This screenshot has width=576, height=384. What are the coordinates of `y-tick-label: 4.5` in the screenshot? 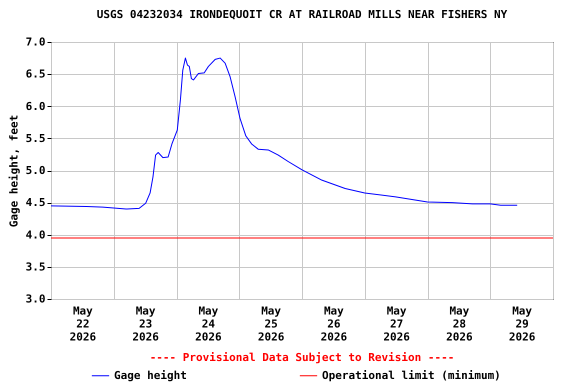 It's located at (36, 203).